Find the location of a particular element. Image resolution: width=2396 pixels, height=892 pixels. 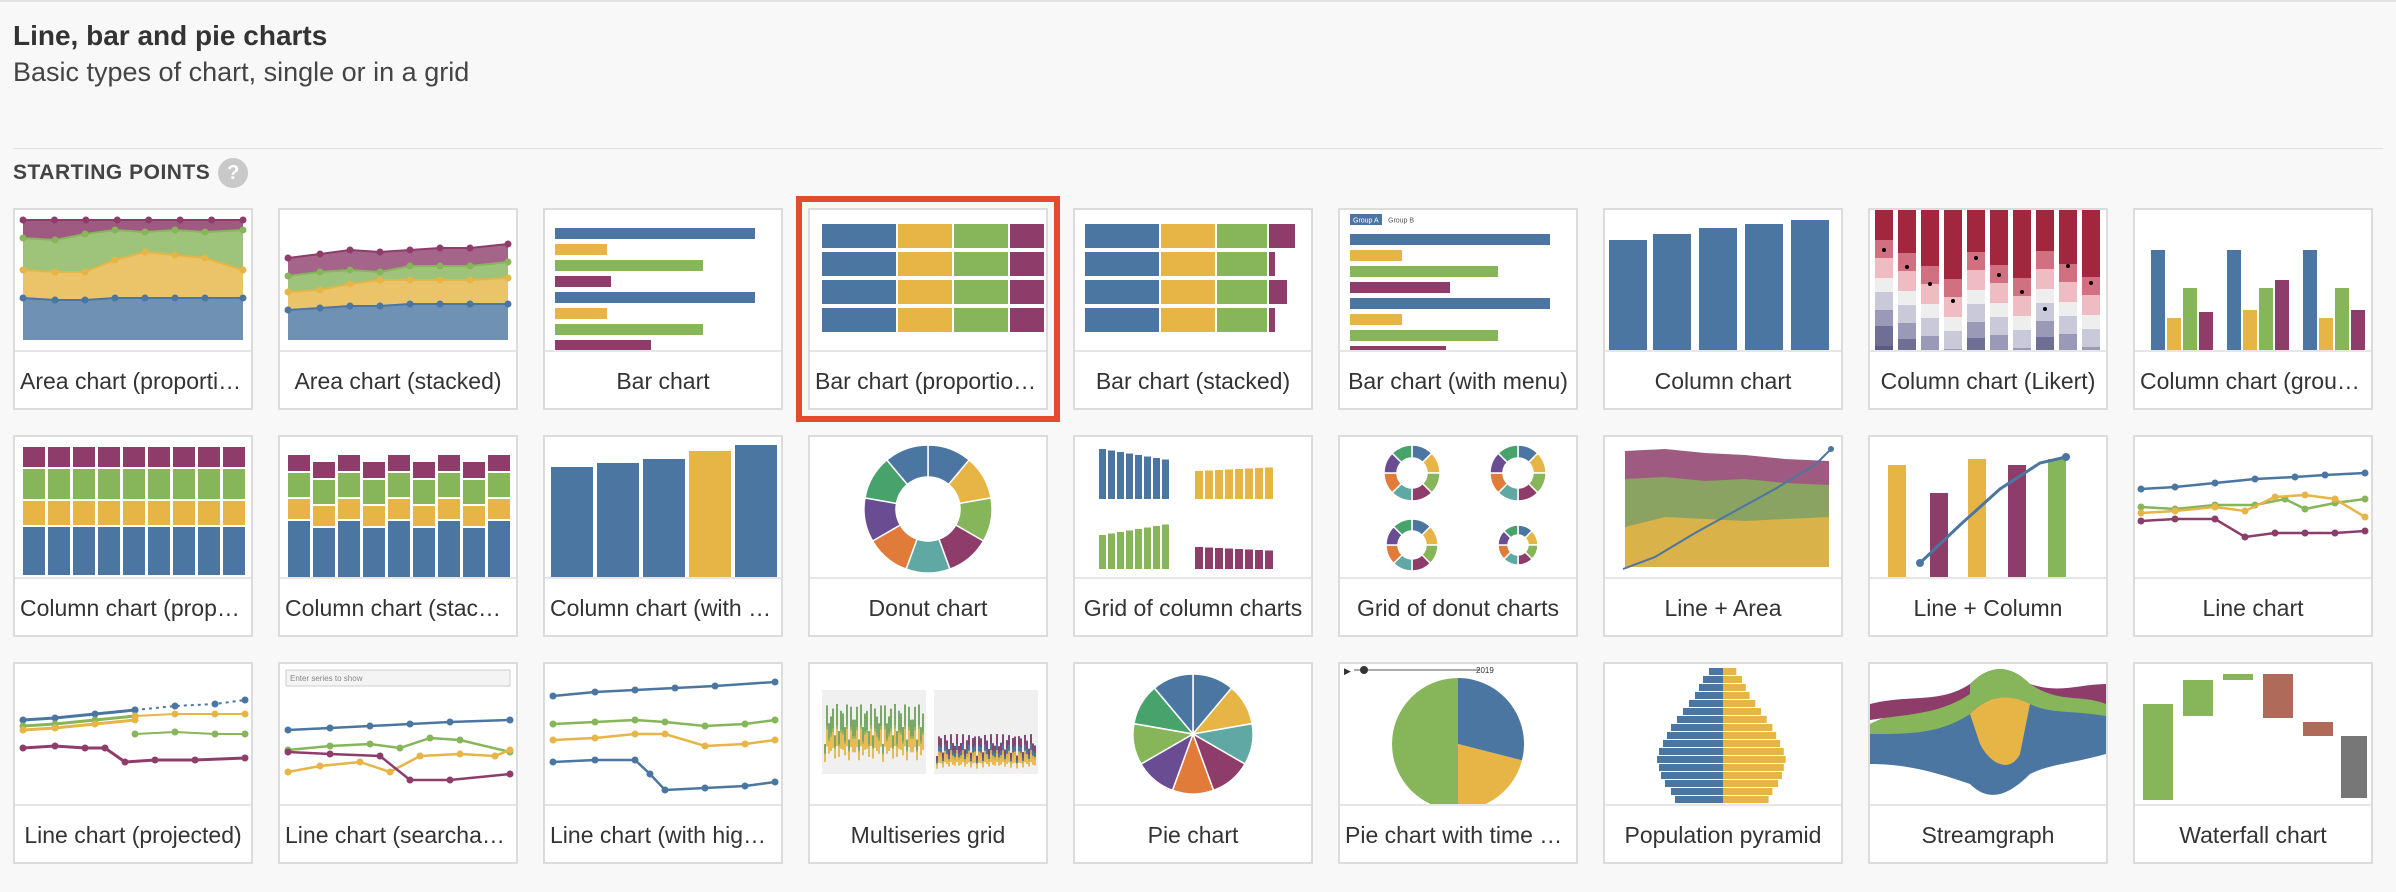

line-searchable-thumb: Enter series to show is located at coordinates (398, 734).